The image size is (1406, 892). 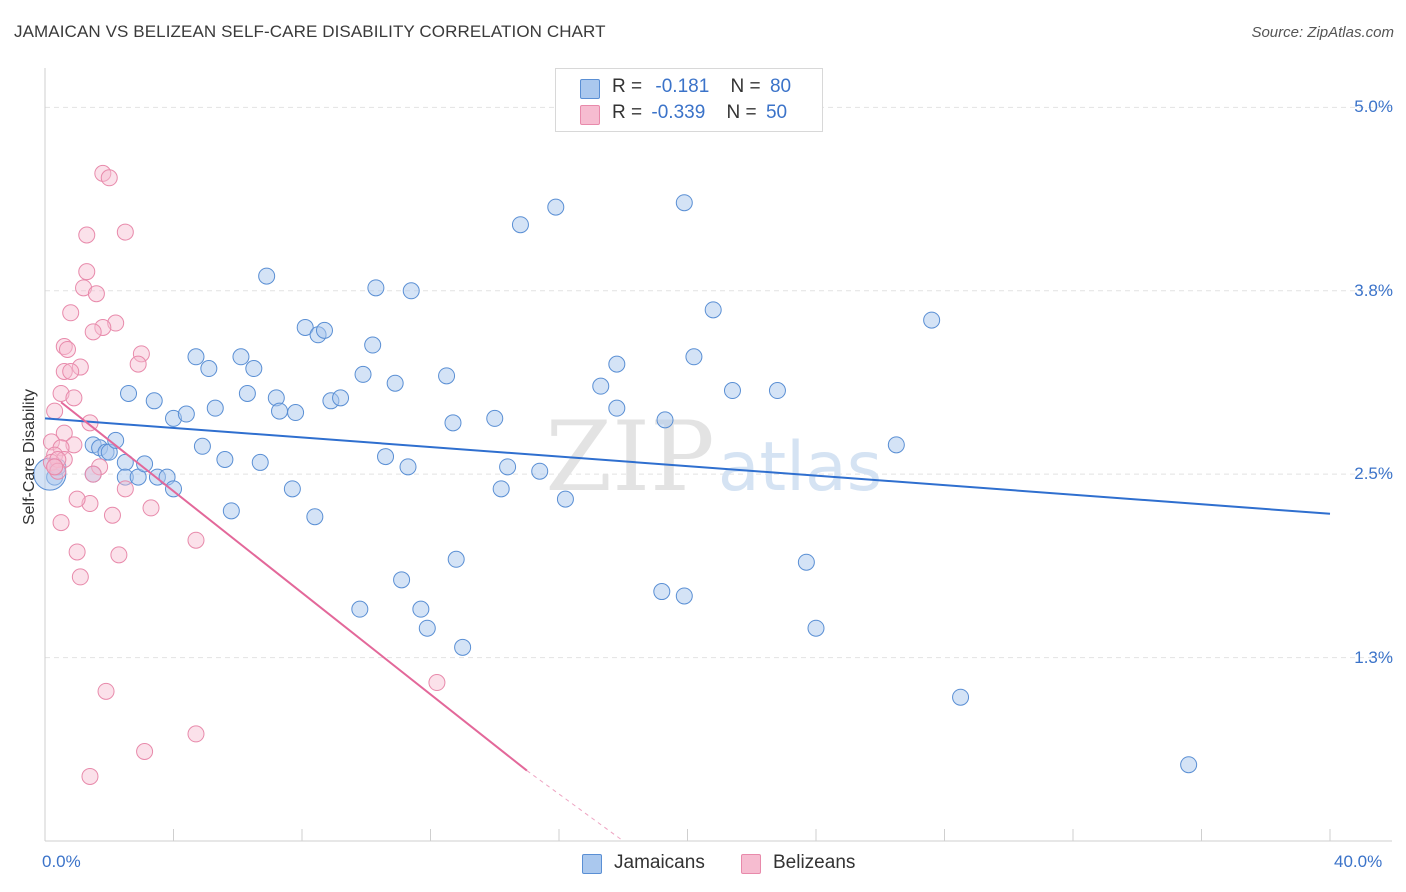 I want to click on jamaicans-n-value: 80, so click(x=780, y=86).